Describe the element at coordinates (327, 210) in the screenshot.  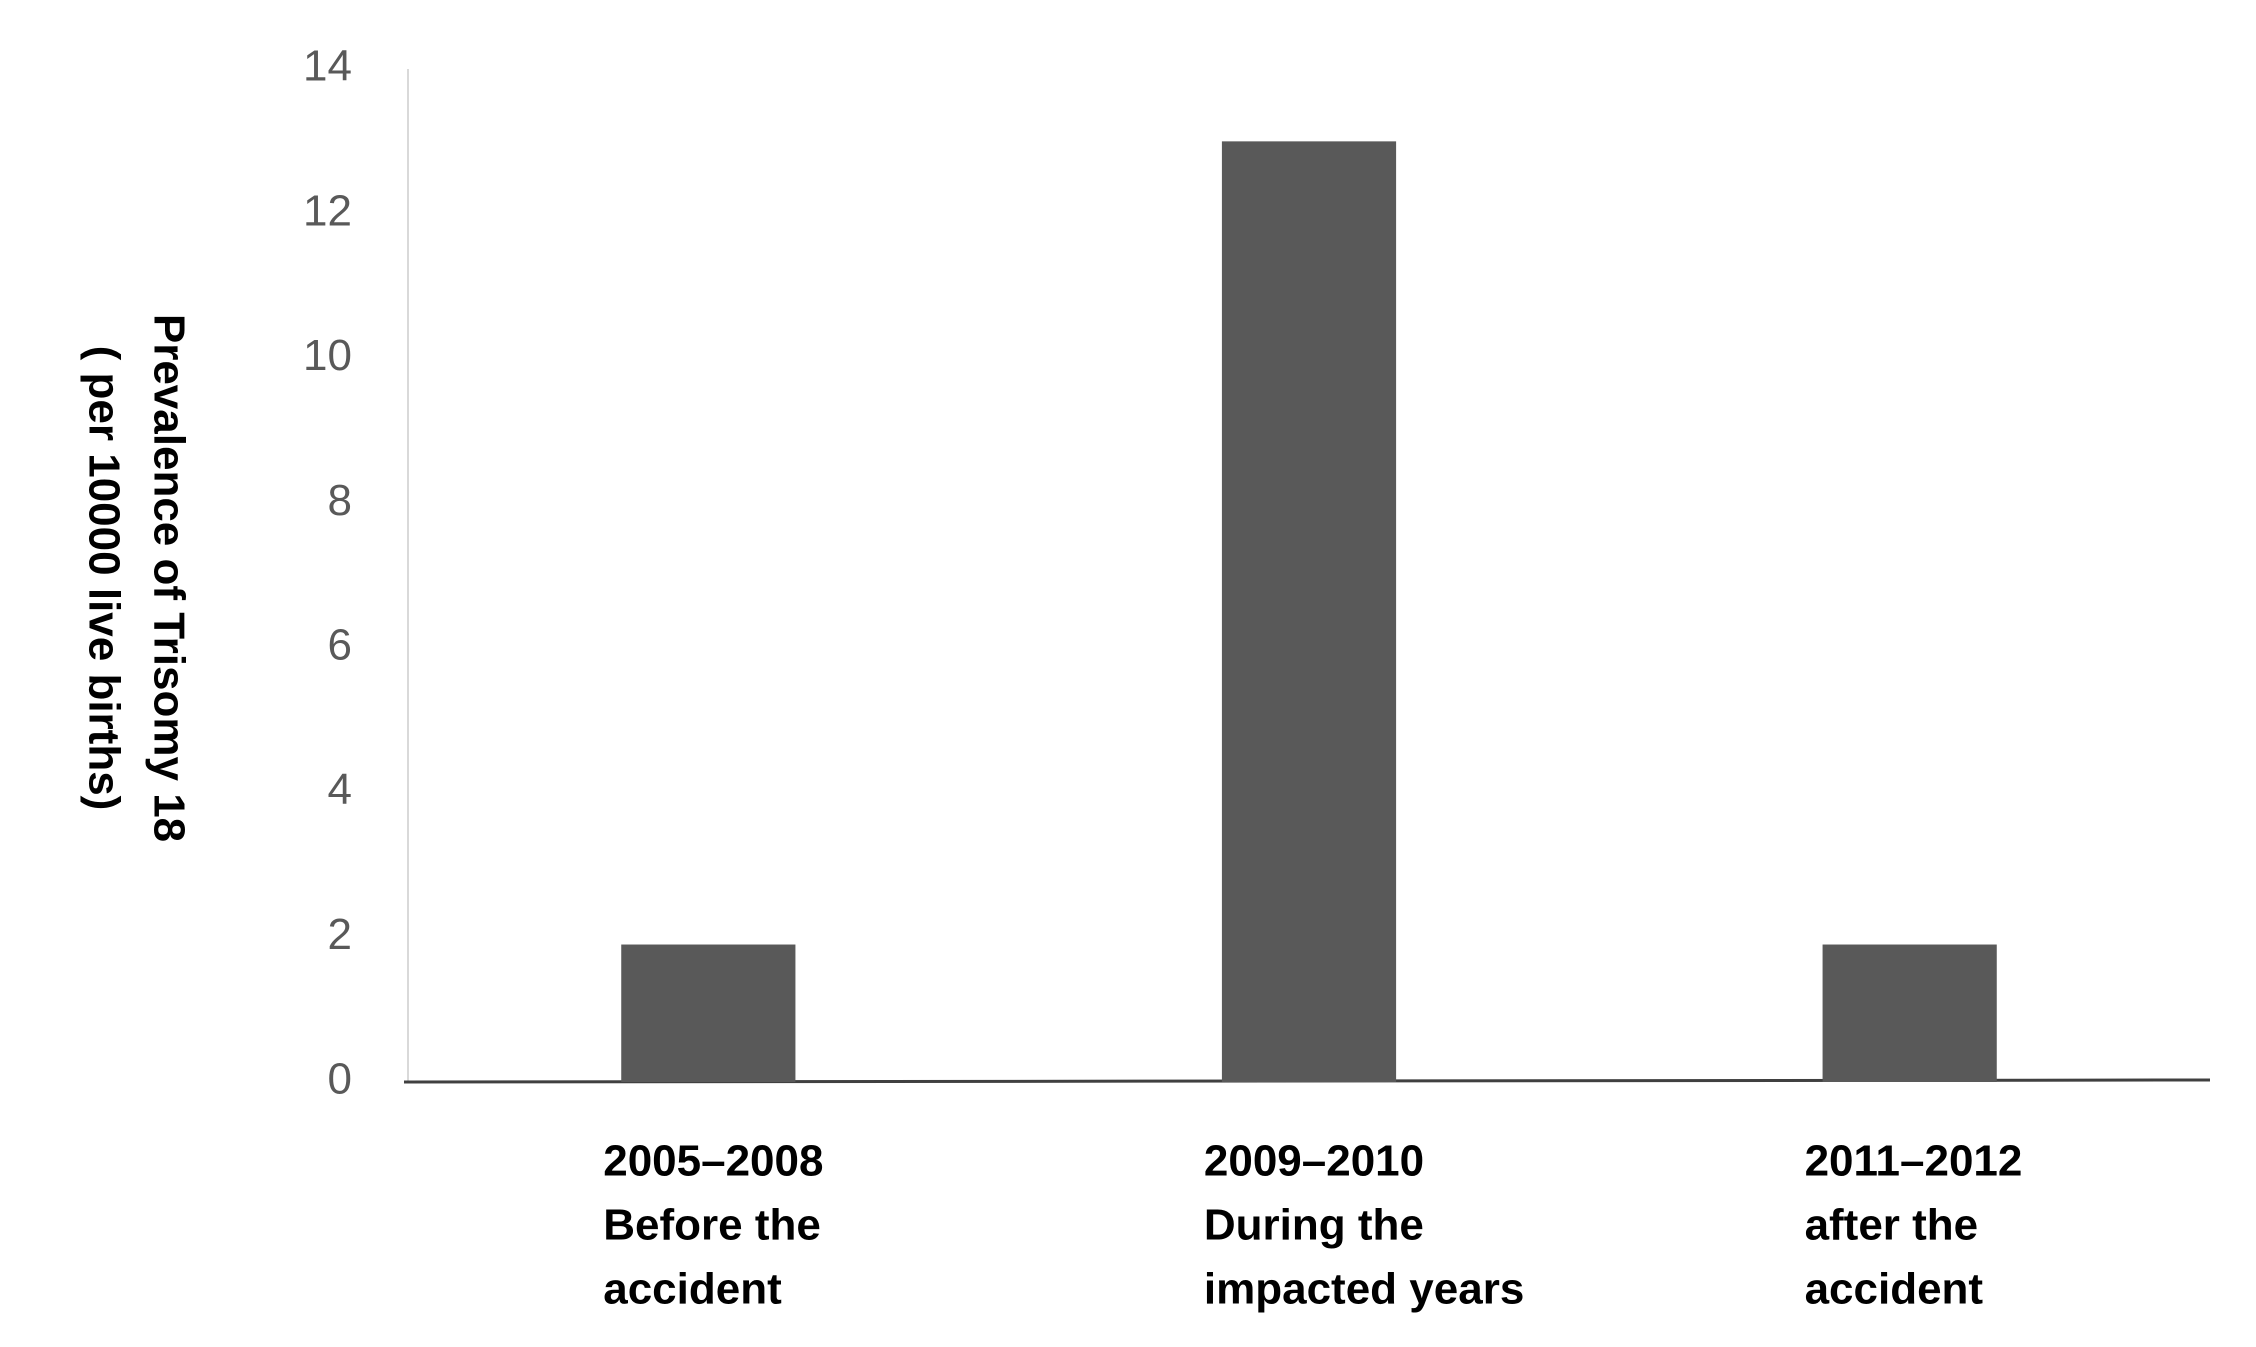
I see `y-tick-label: 12` at that location.